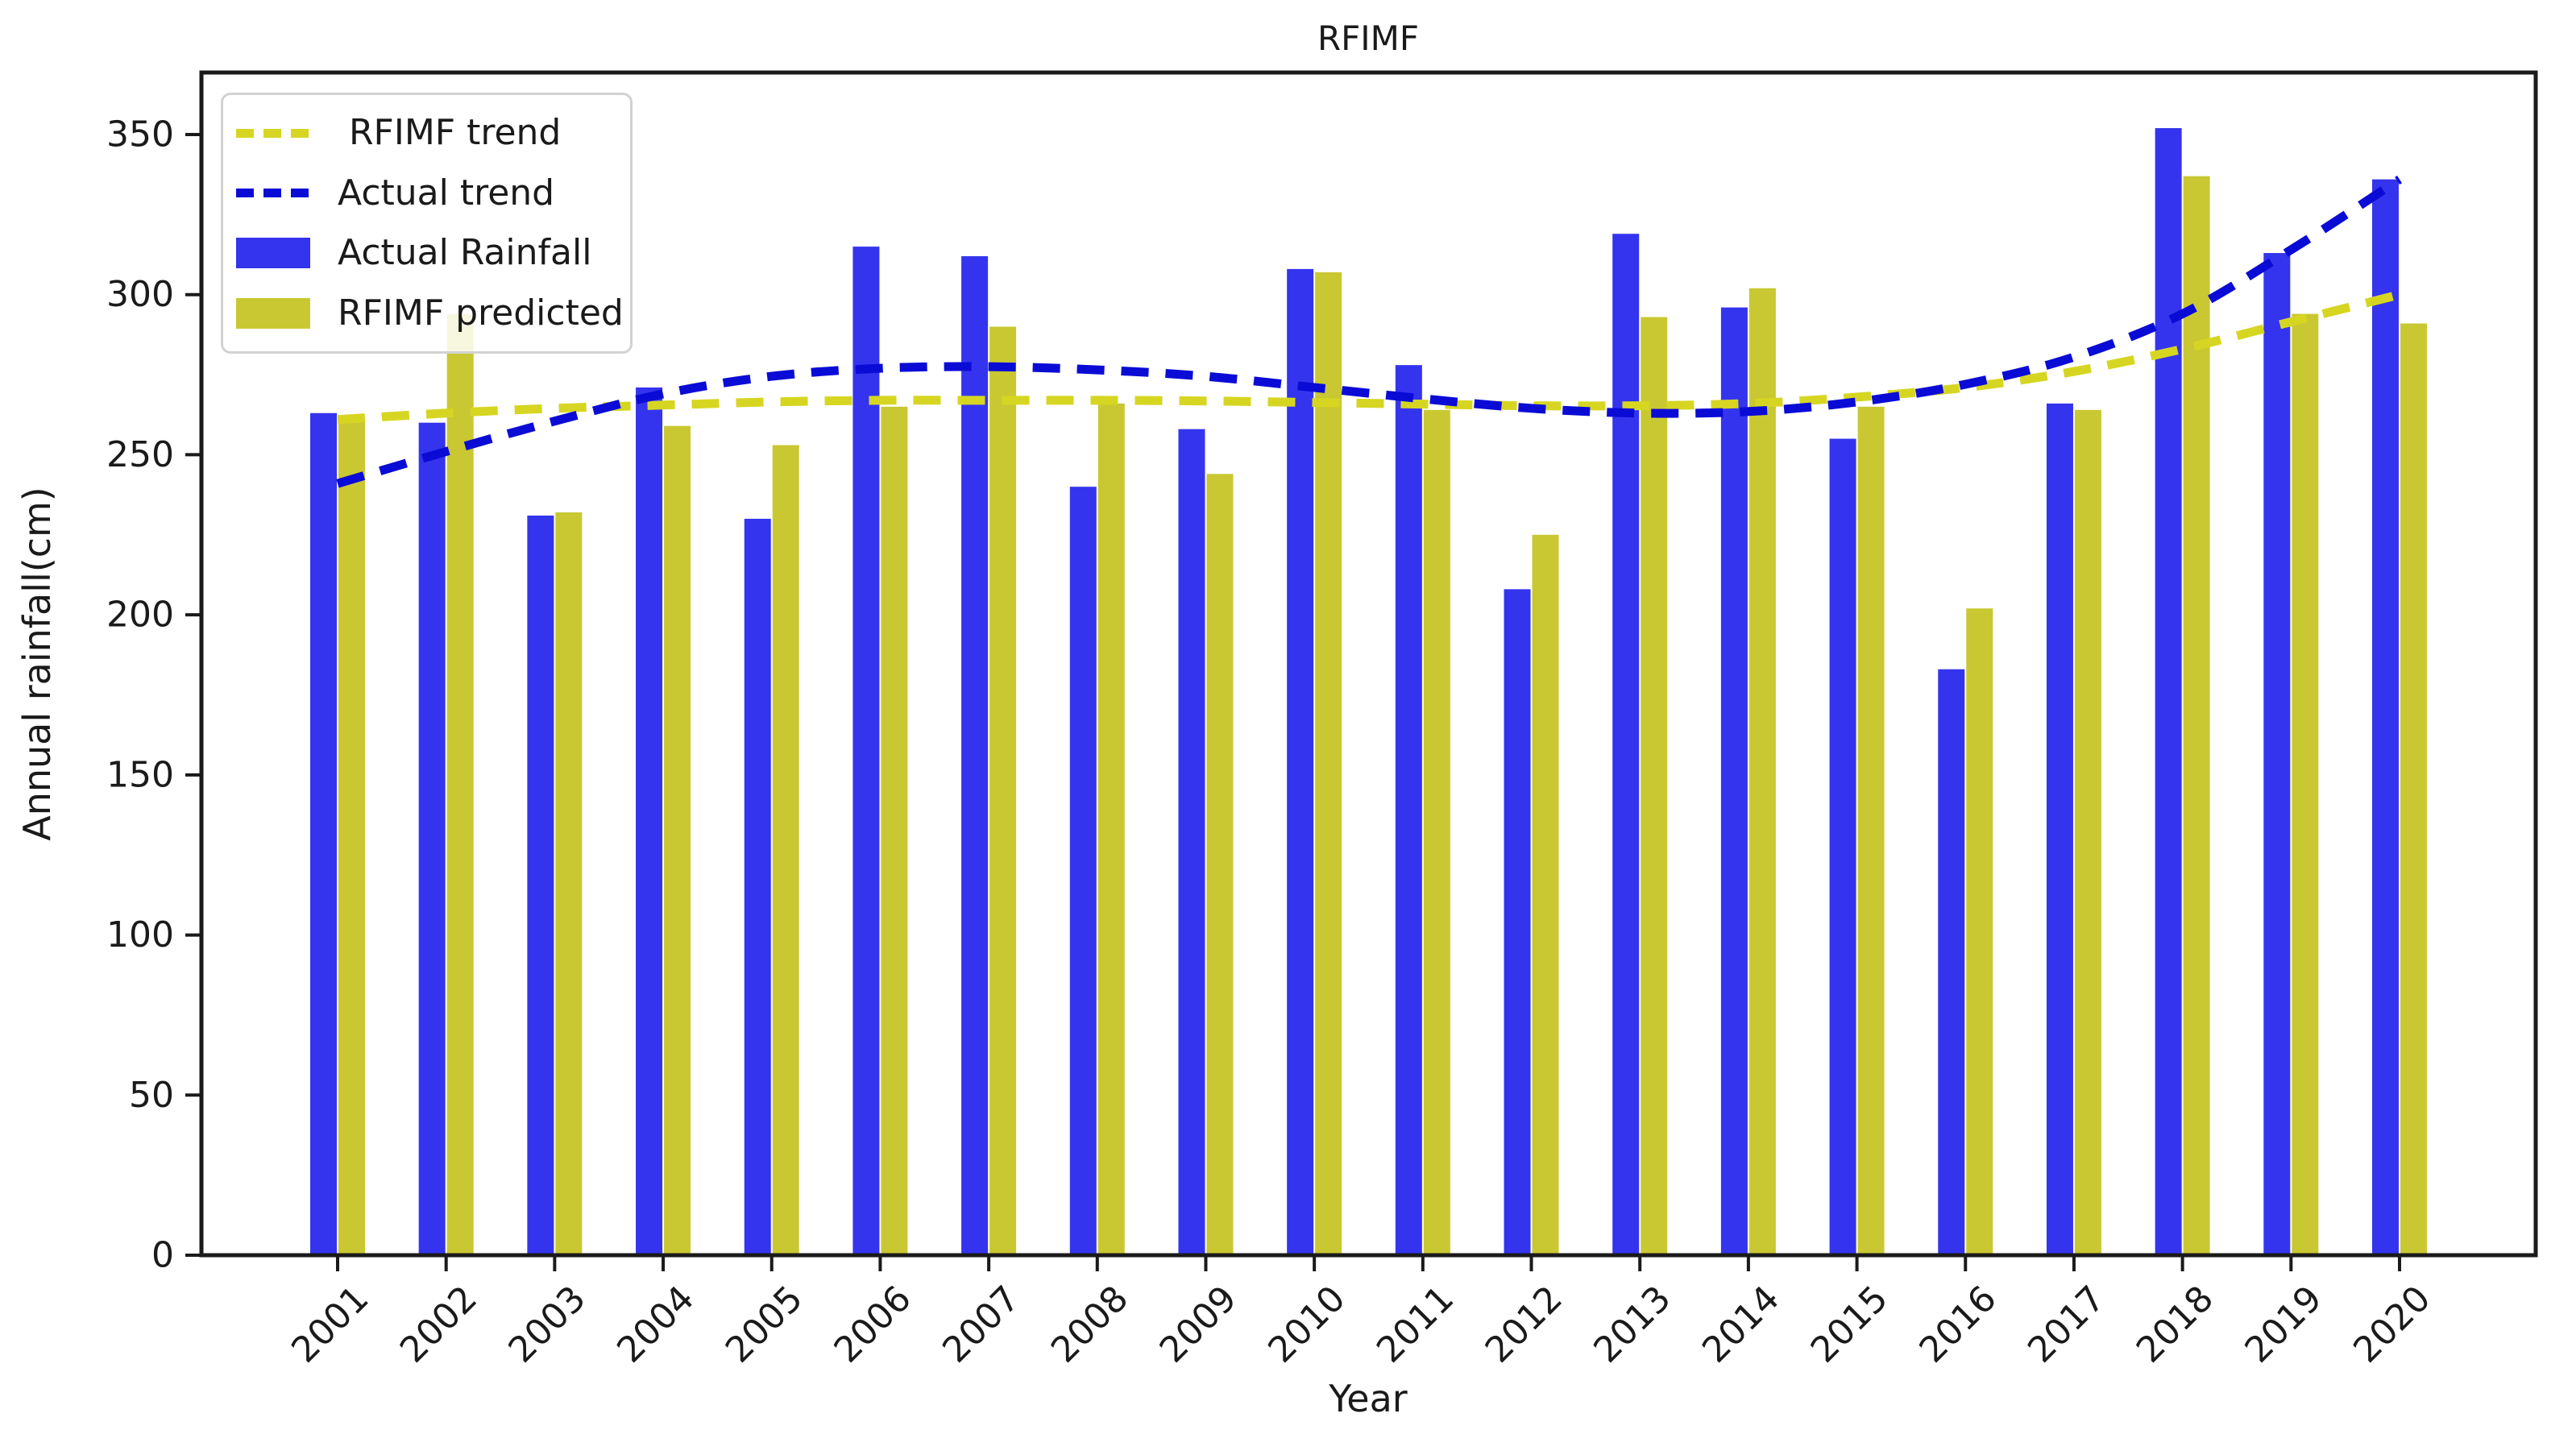  What do you see at coordinates (785, 850) in the screenshot?
I see `bar-predicted-2005` at bounding box center [785, 850].